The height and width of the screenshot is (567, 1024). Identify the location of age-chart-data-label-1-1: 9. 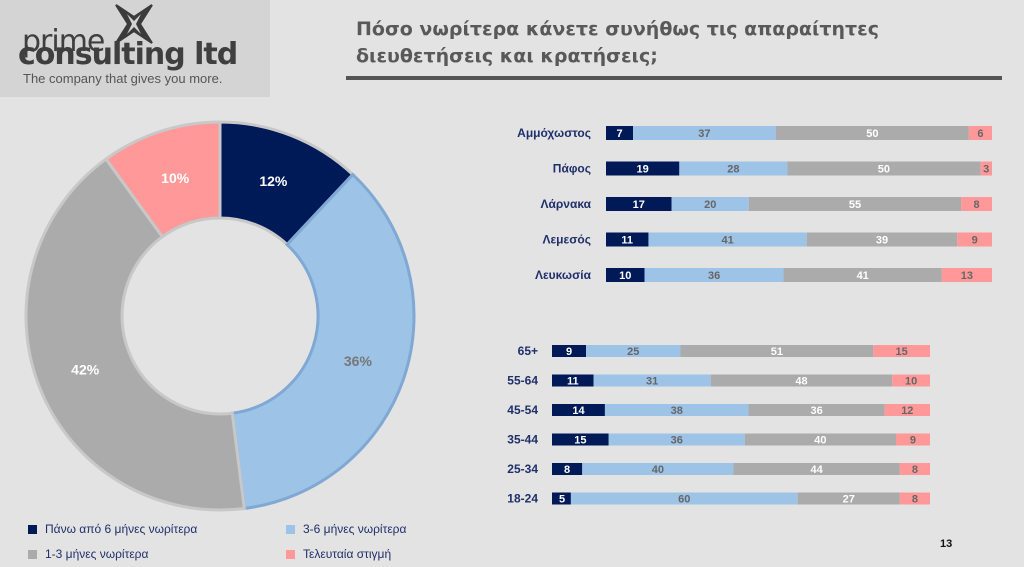
(569, 352).